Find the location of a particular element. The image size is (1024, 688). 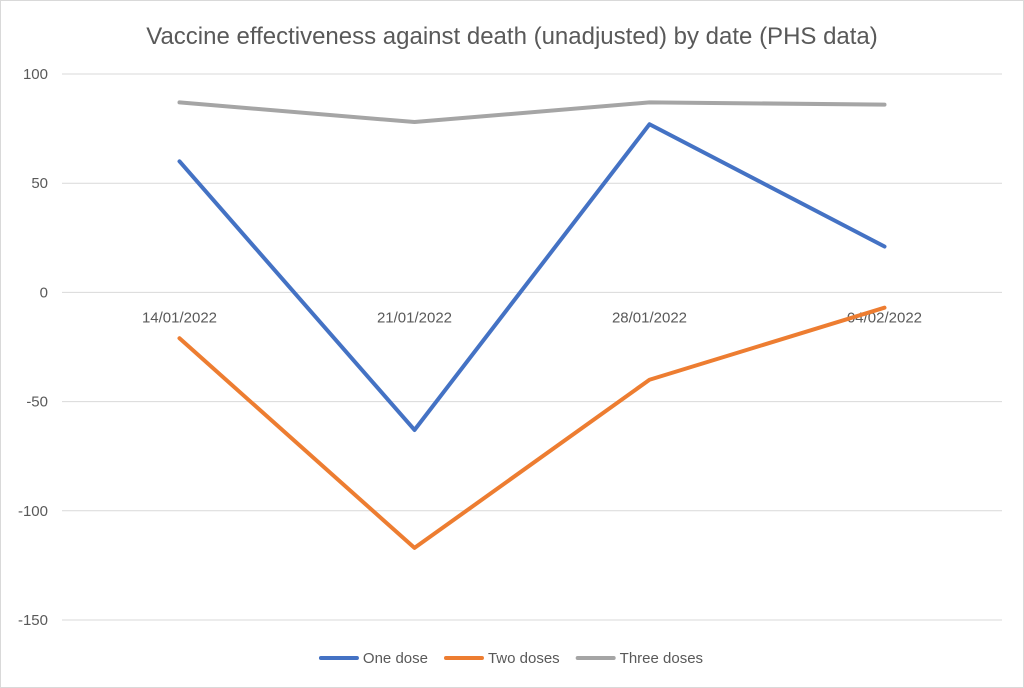

y-axis-tick-labels: 100 50 0 -50 -100 -150 is located at coordinates (33, 347).